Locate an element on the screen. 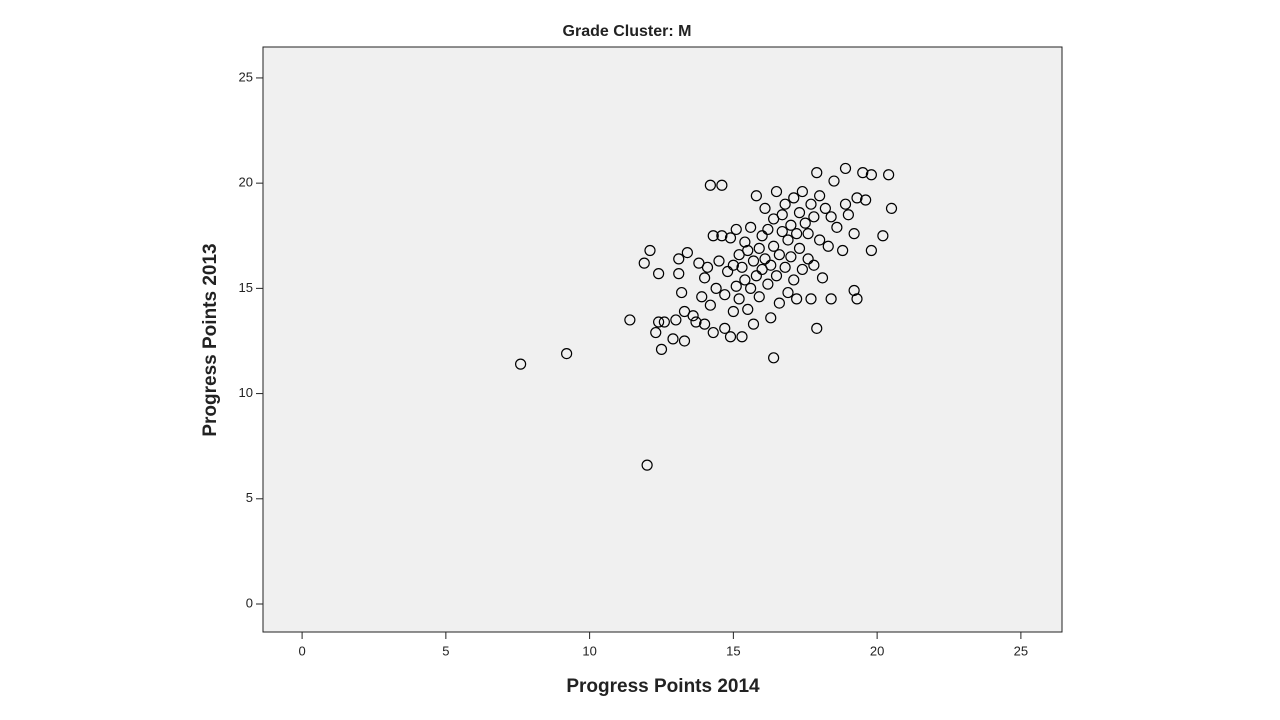 The height and width of the screenshot is (720, 1280). x-tick-label: 20 is located at coordinates (877, 650).